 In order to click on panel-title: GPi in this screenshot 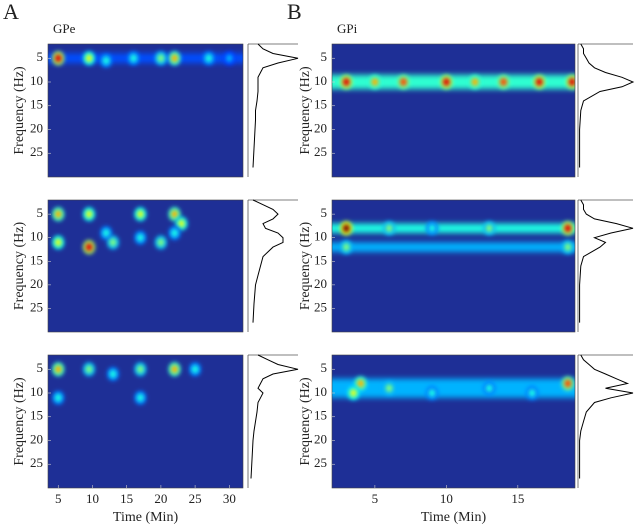, I will do `click(347, 28)`.